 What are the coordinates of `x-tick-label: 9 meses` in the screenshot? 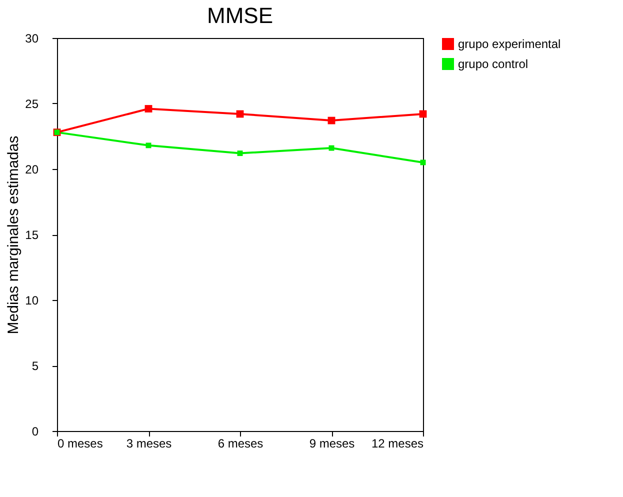 It's located at (332, 443).